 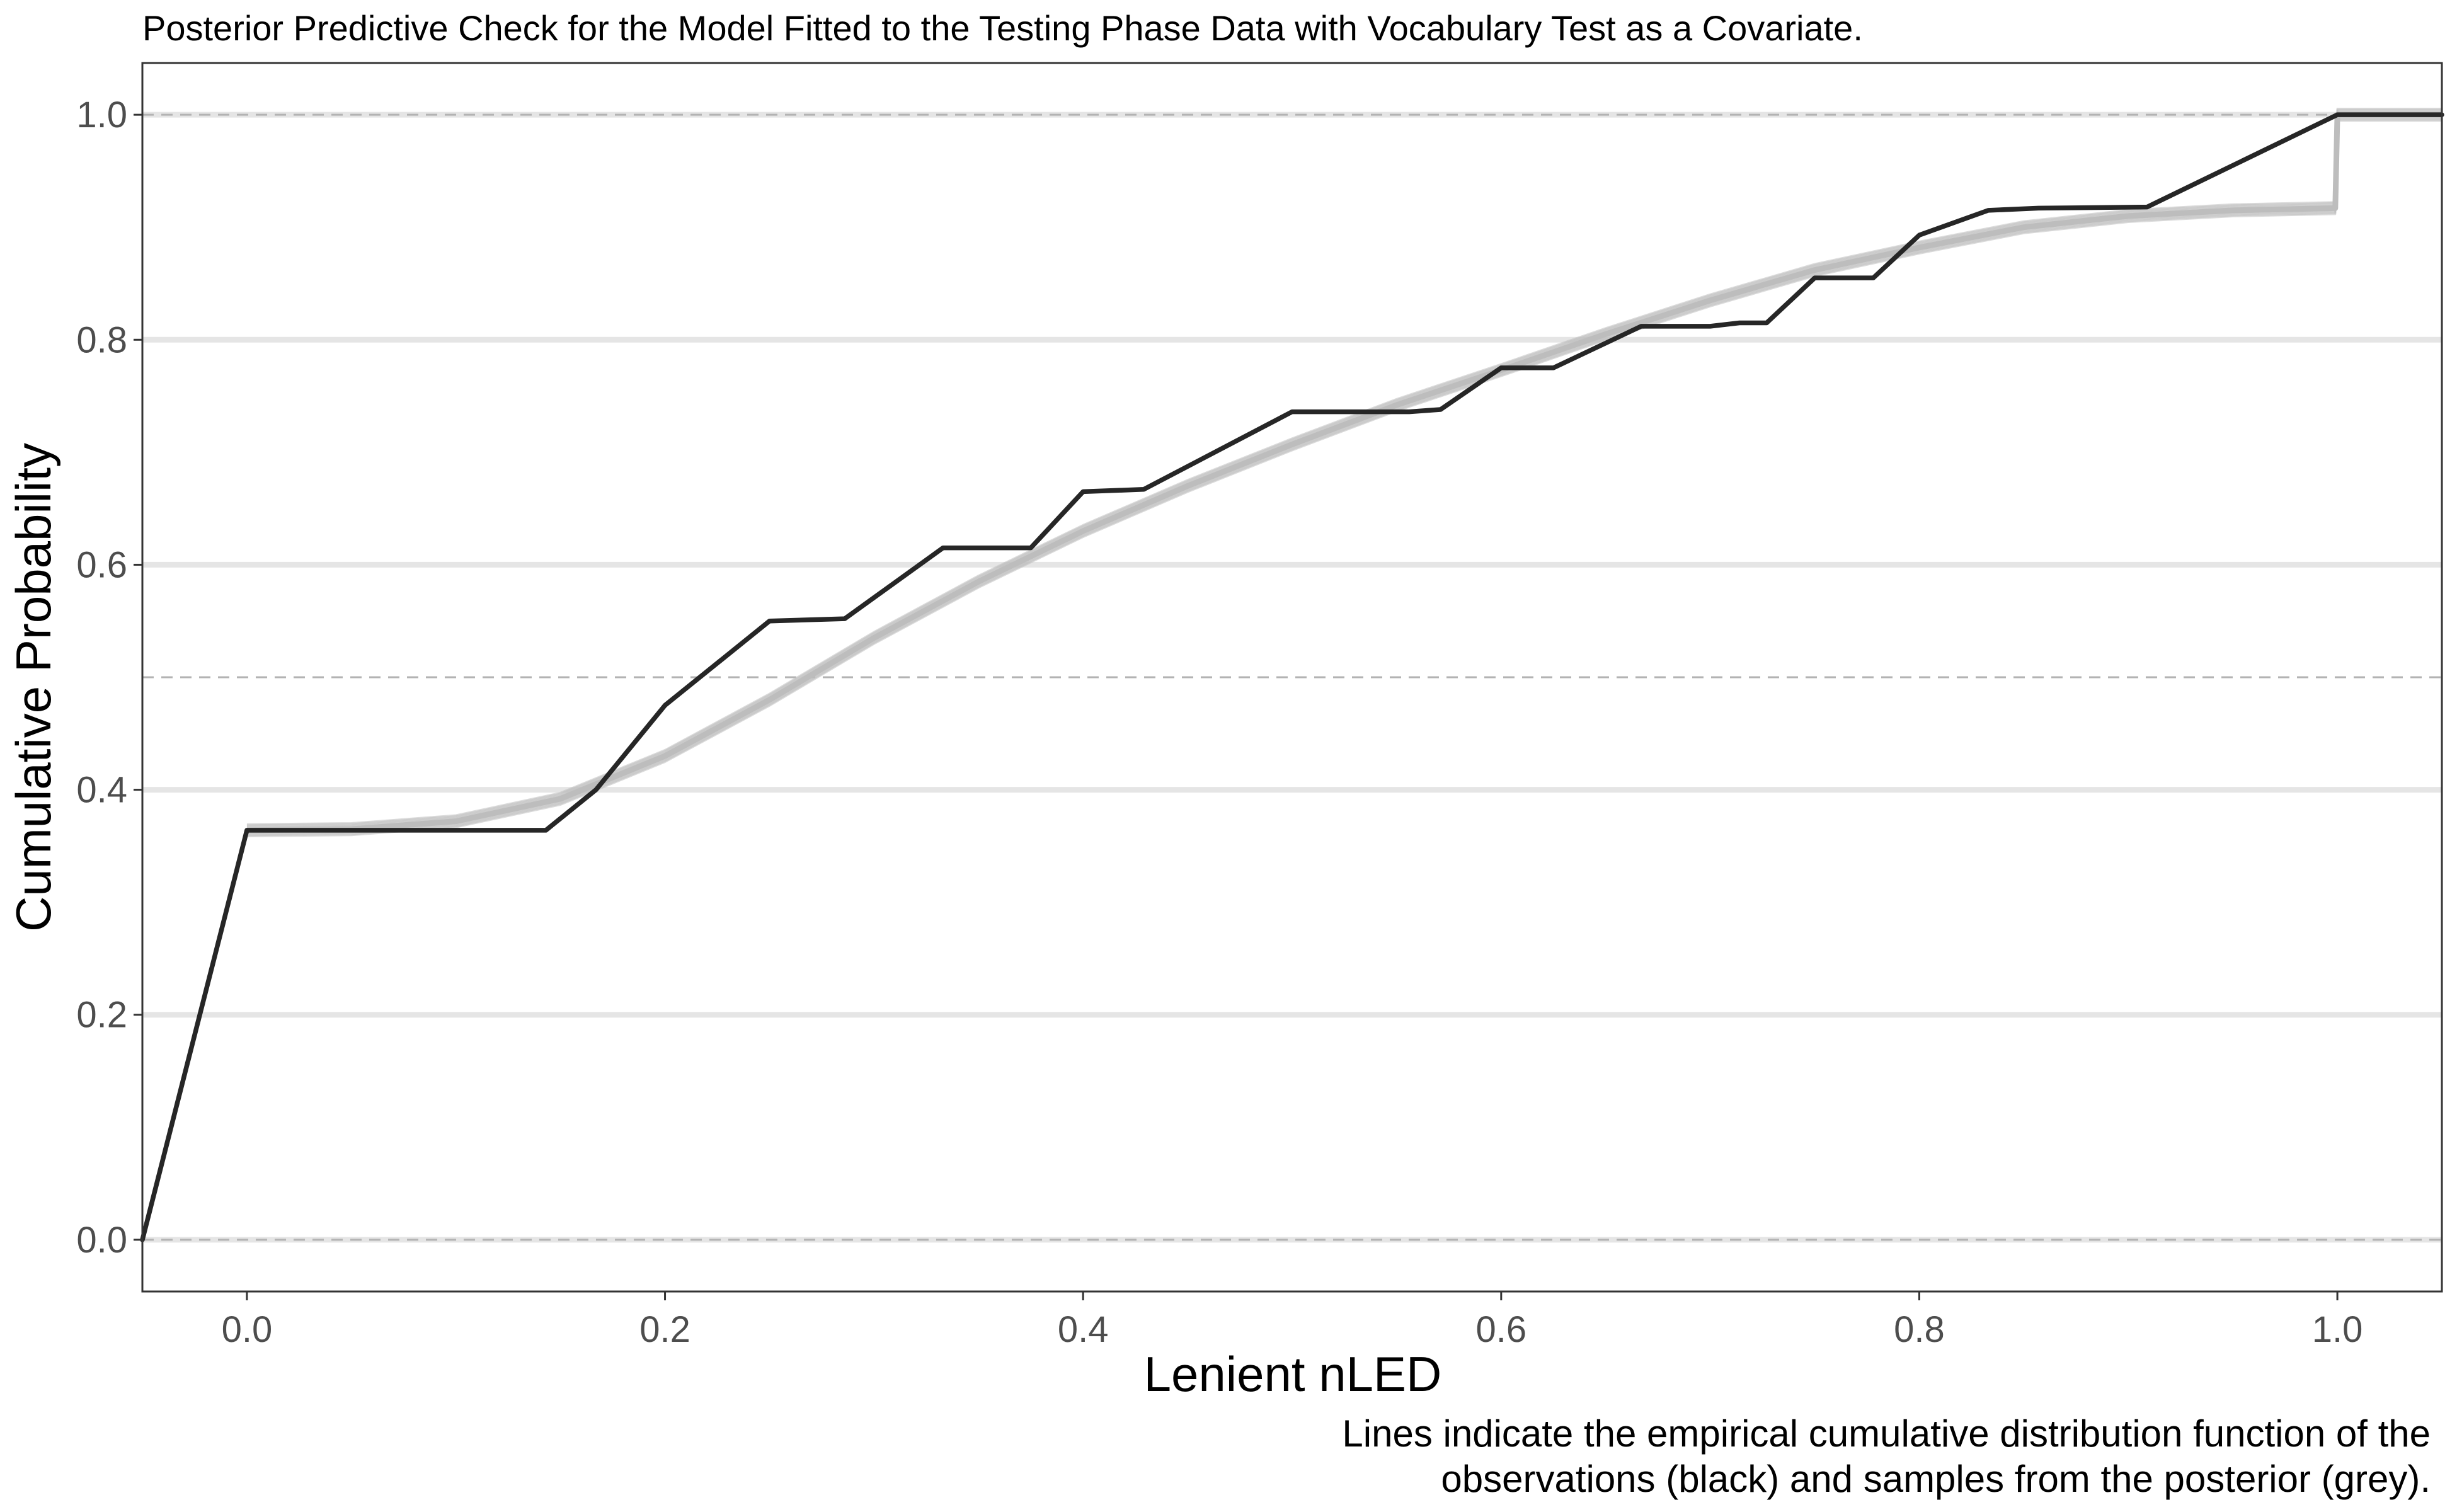 What do you see at coordinates (664, 1329) in the screenshot?
I see `x-tick-label-1: 0.2` at bounding box center [664, 1329].